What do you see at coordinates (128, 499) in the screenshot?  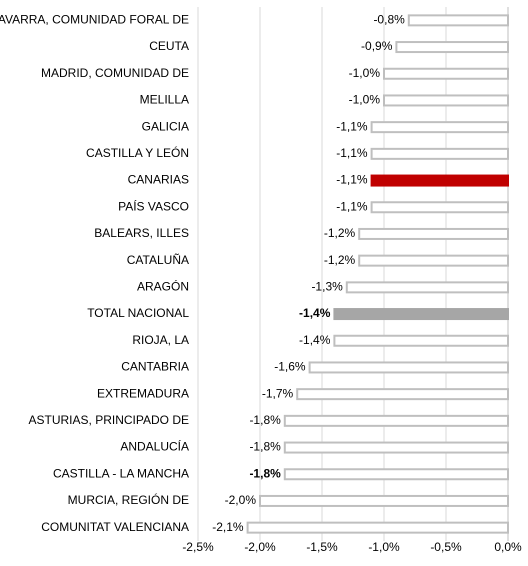 I see `y-tick-label: MURCIA, REGIÓN DE` at bounding box center [128, 499].